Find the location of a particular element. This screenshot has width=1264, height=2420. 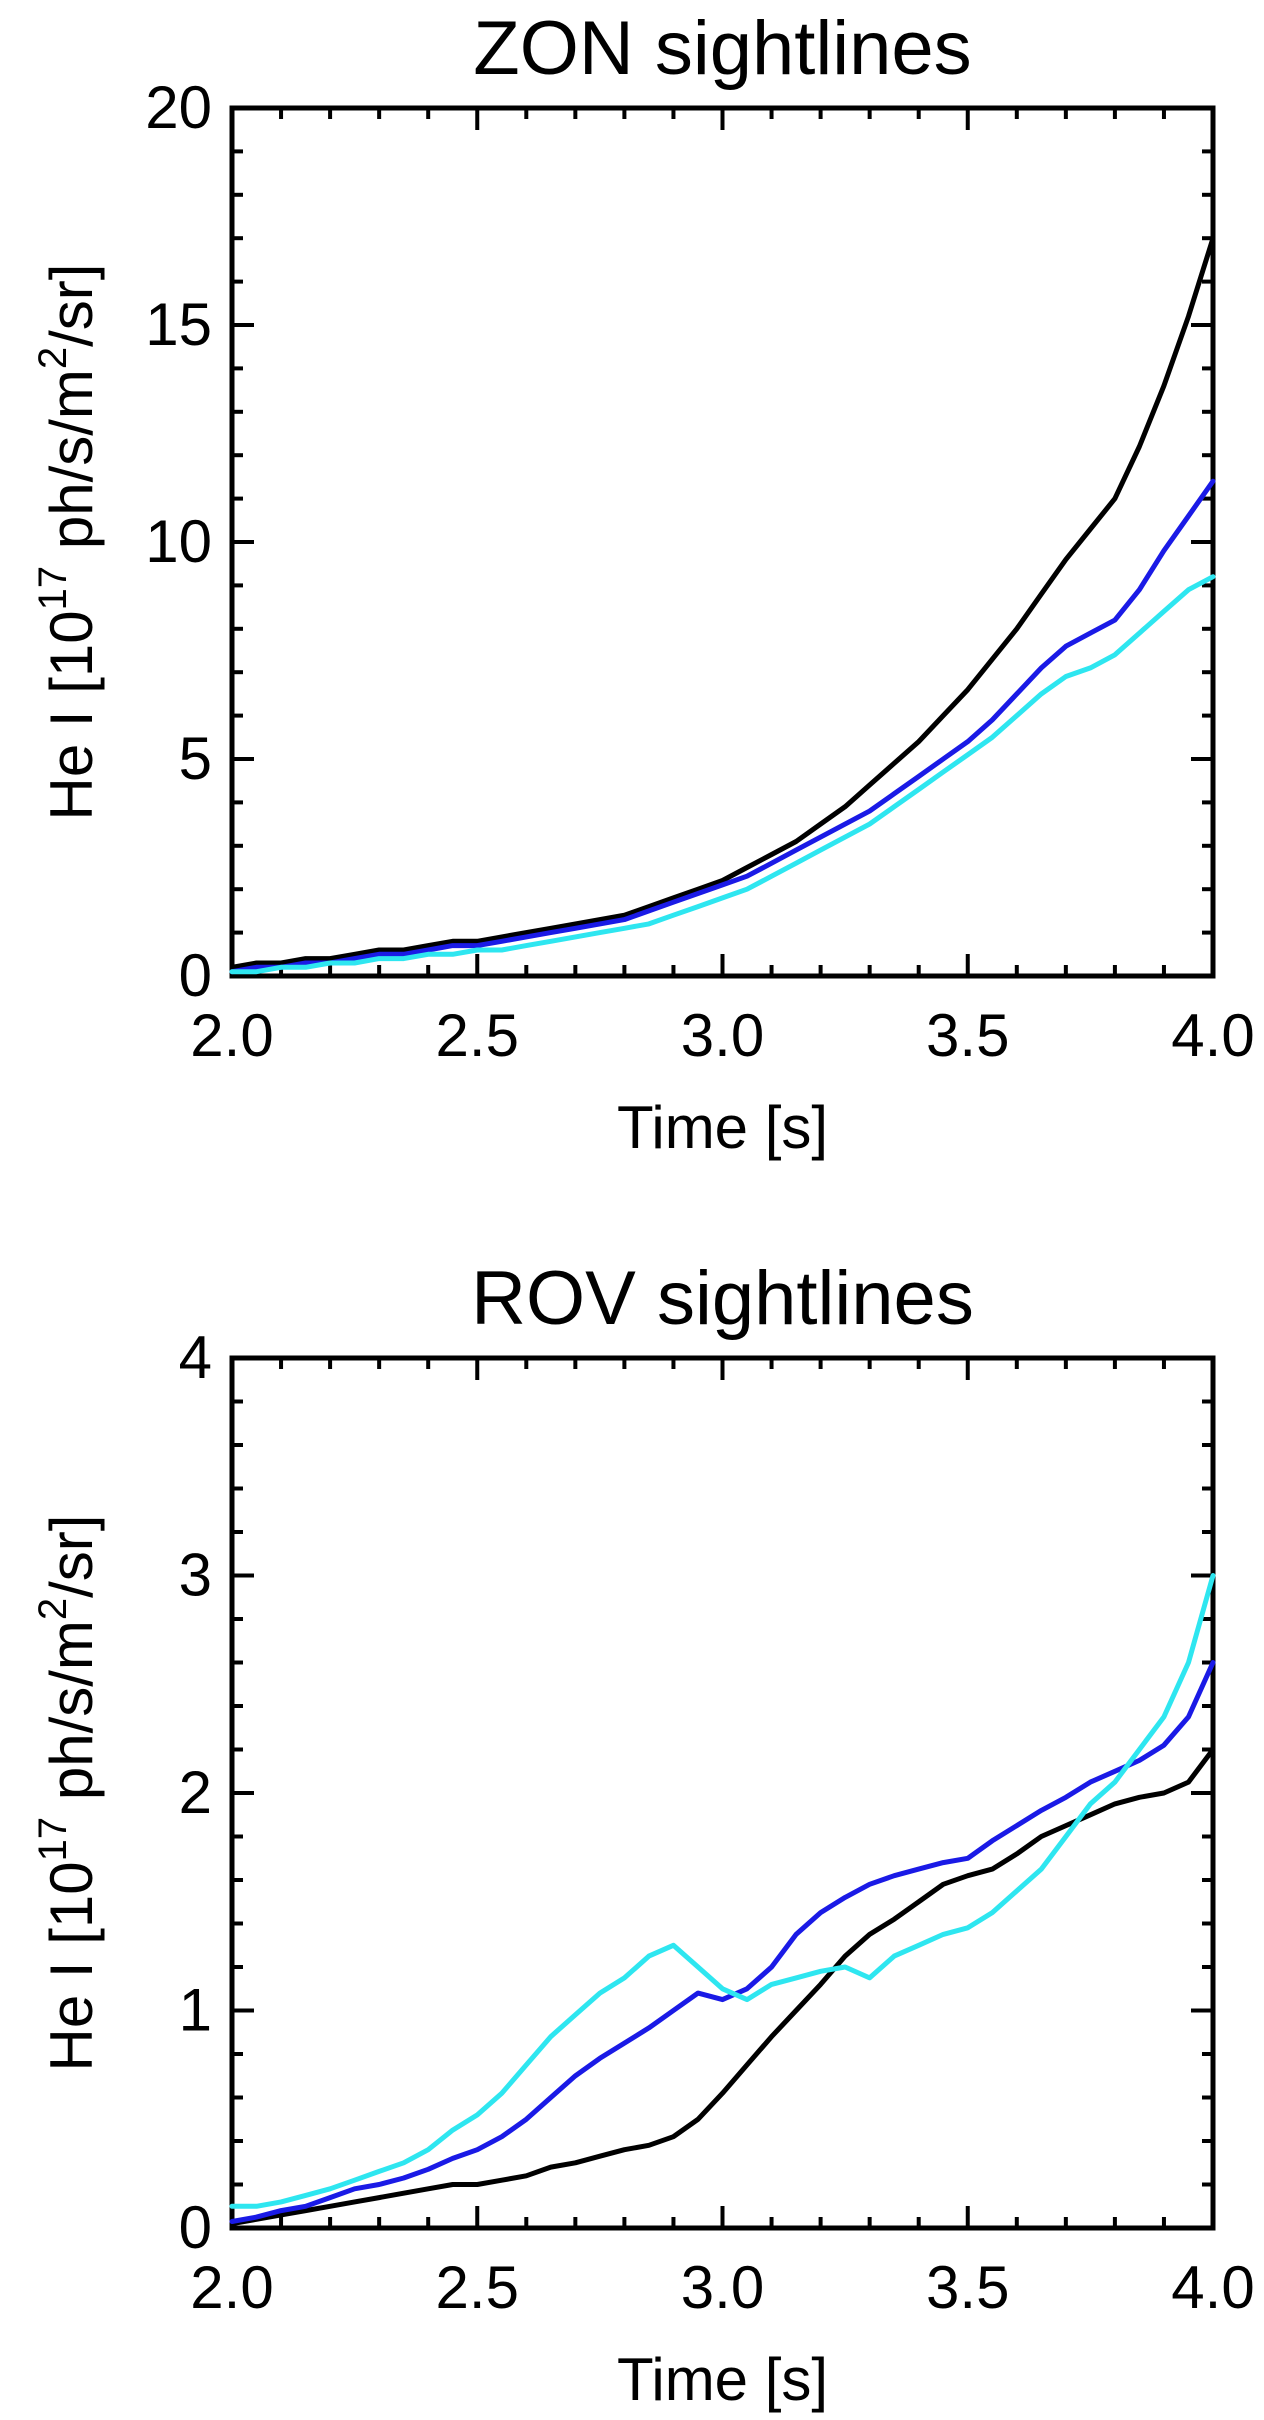

y-tick-label: 4 is located at coordinates (195, 1357).